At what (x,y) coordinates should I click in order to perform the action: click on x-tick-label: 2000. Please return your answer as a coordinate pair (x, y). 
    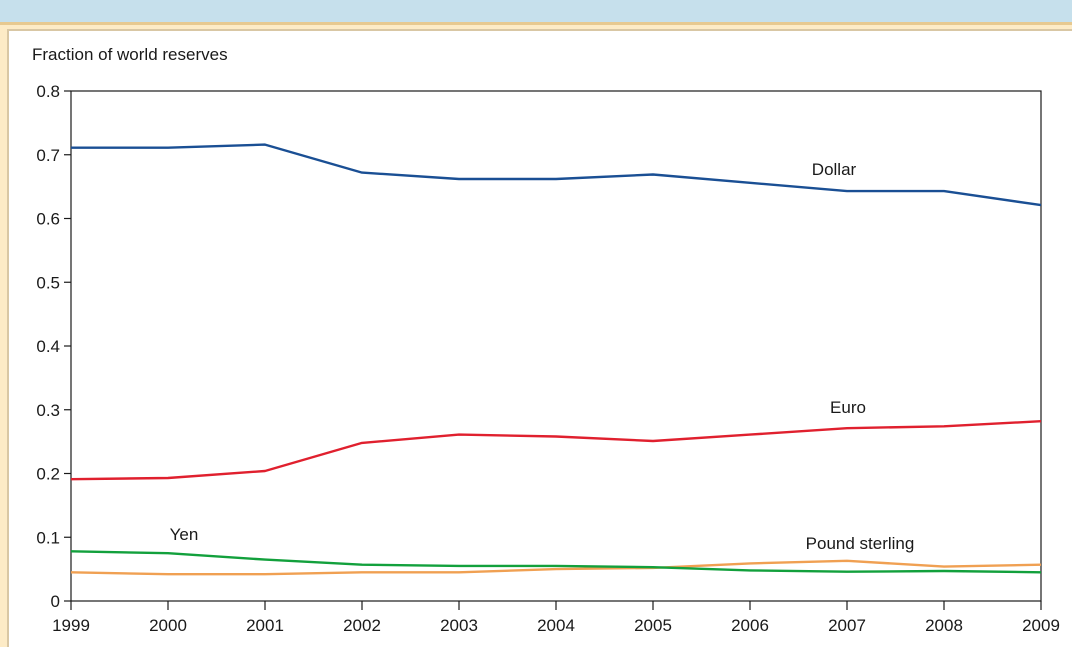
    Looking at the image, I should click on (168, 625).